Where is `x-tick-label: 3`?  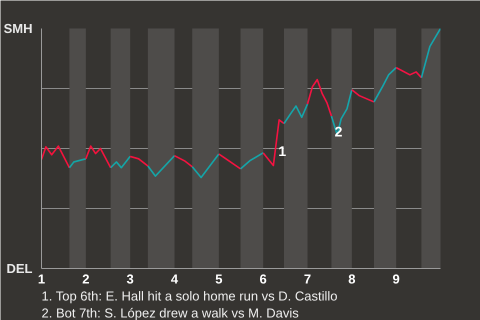 x-tick-label: 3 is located at coordinates (130, 279).